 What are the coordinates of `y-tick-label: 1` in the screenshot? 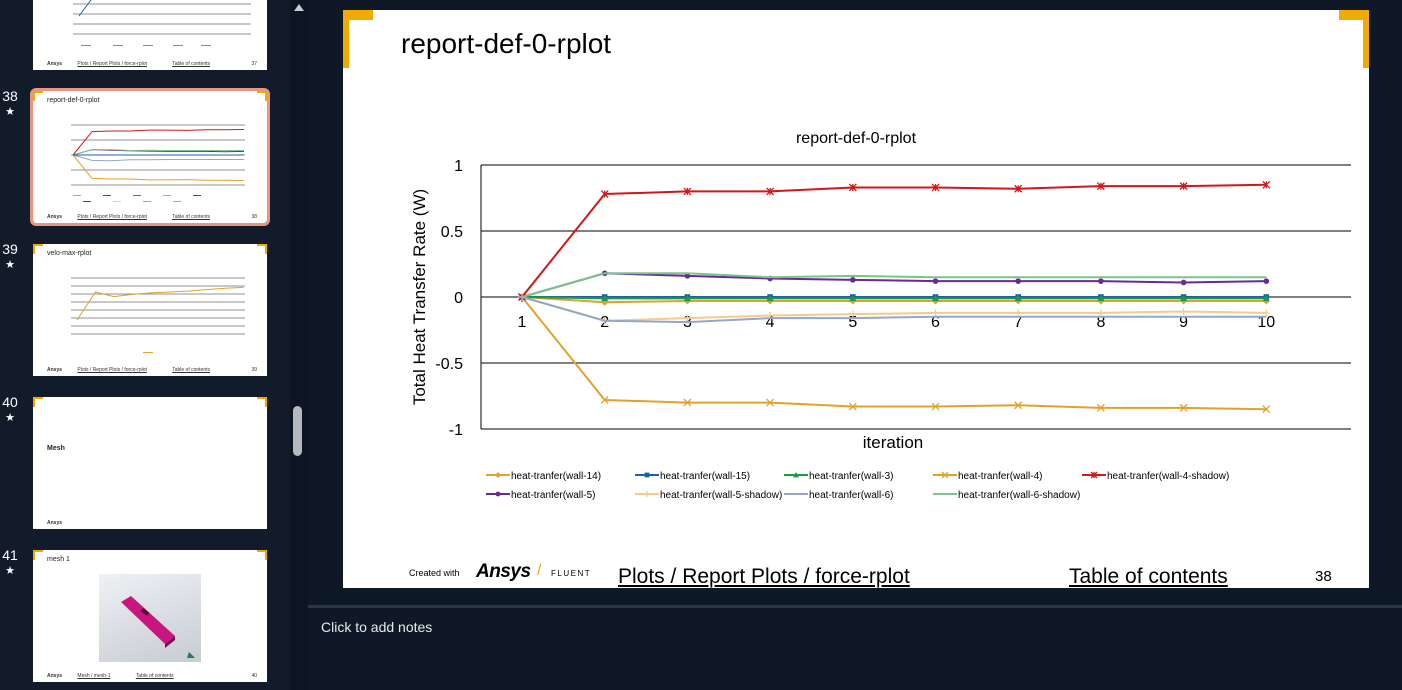 It's located at (458, 166).